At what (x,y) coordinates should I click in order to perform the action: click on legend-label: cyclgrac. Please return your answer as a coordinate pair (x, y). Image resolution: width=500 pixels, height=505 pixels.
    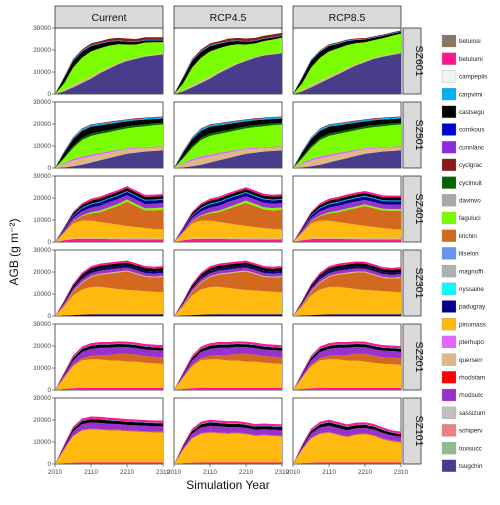
    Looking at the image, I should click on (470, 165).